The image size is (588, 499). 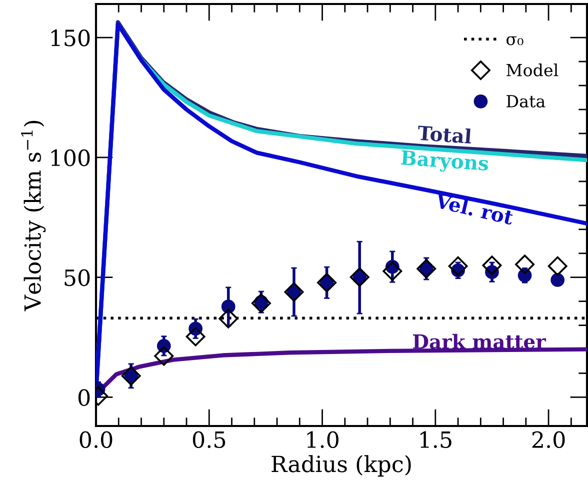 I want to click on x-tick-label: 0.0, so click(x=96, y=439).